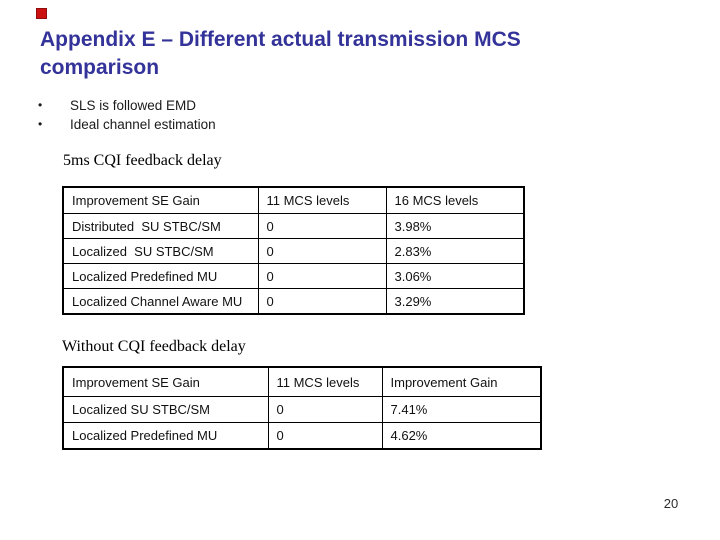 The width and height of the screenshot is (720, 540). What do you see at coordinates (455, 276) in the screenshot?
I see `table-cell: 3.06%` at bounding box center [455, 276].